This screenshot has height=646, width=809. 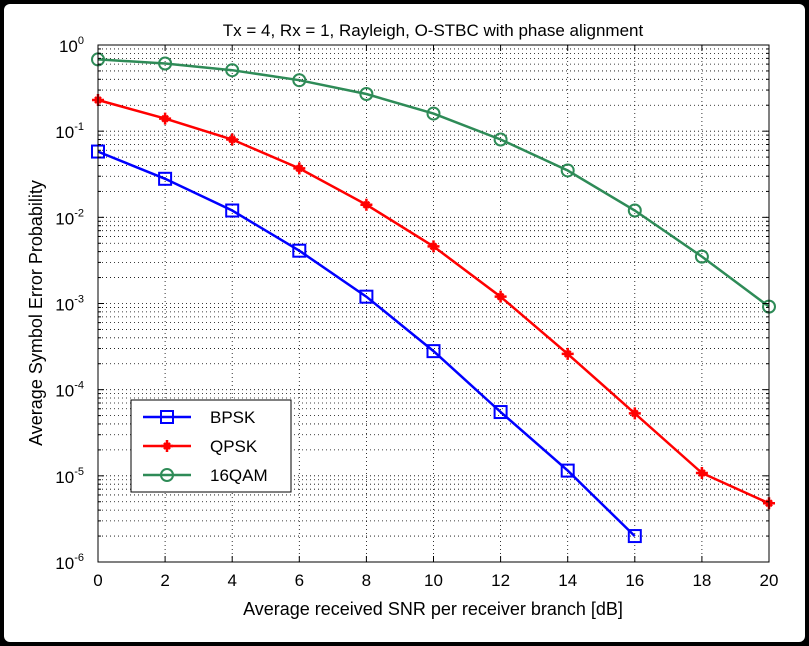 What do you see at coordinates (164, 580) in the screenshot?
I see `x-tick-label: 2` at bounding box center [164, 580].